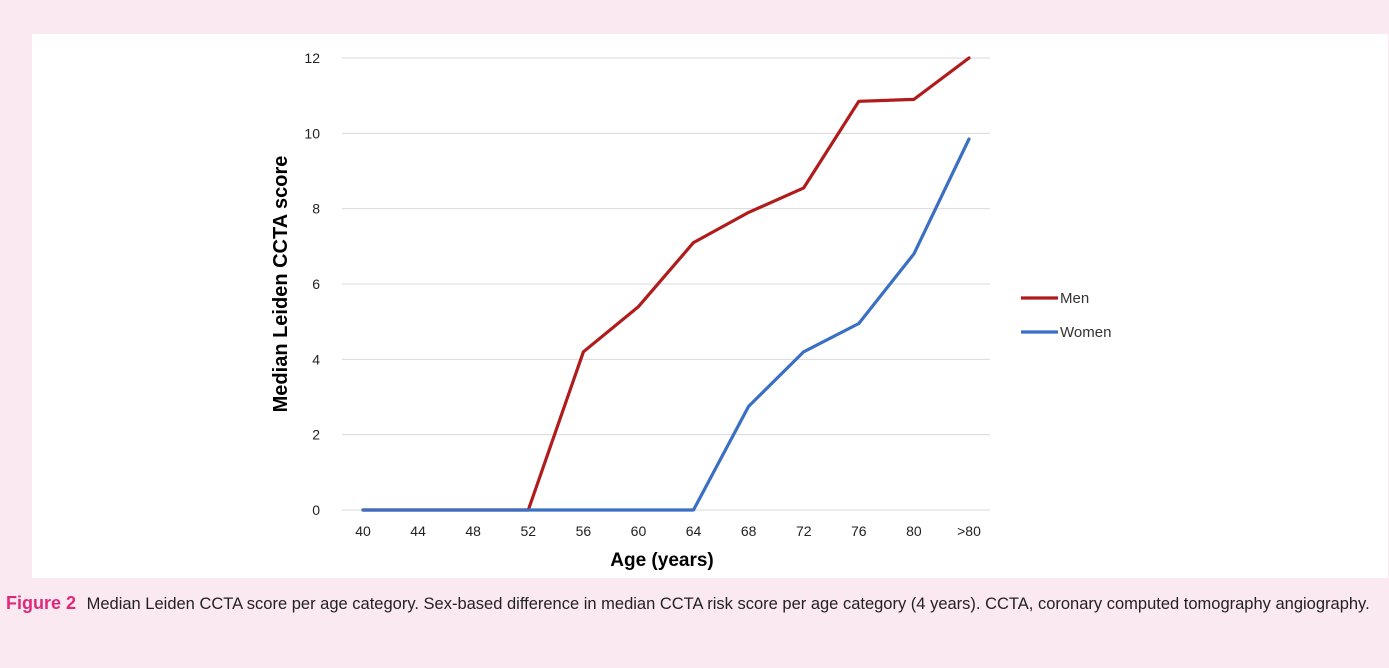  Describe the element at coordinates (749, 531) in the screenshot. I see `x-tick-label: 68` at that location.